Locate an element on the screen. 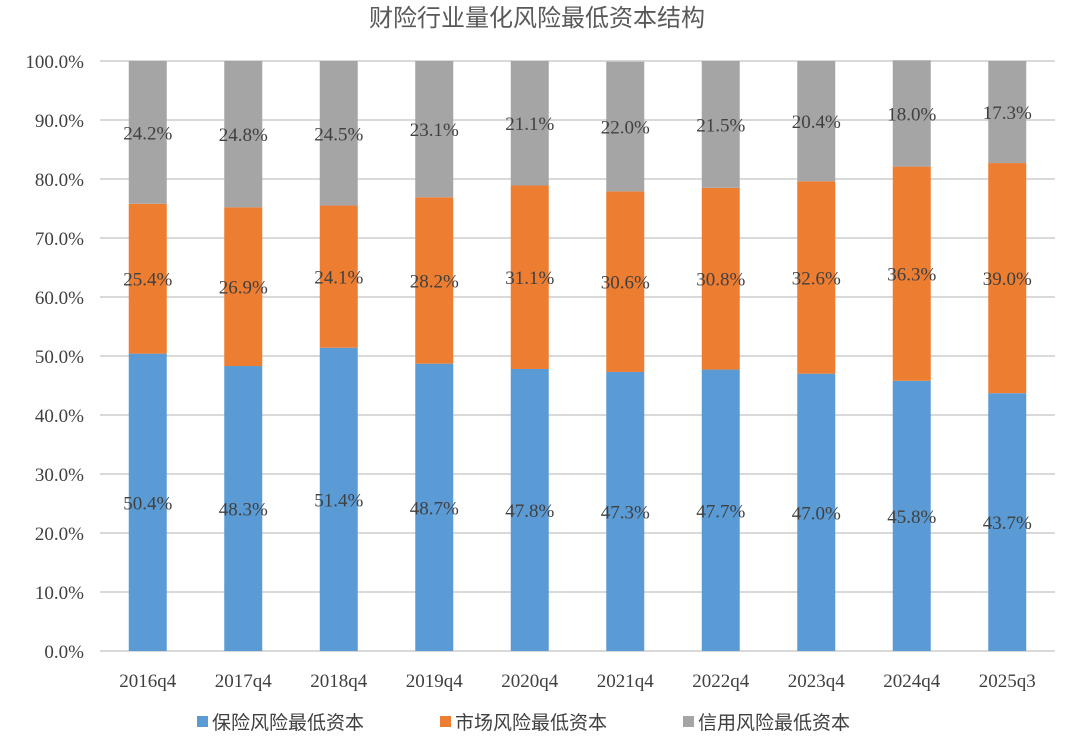  data-label: 30.8% is located at coordinates (720, 280).